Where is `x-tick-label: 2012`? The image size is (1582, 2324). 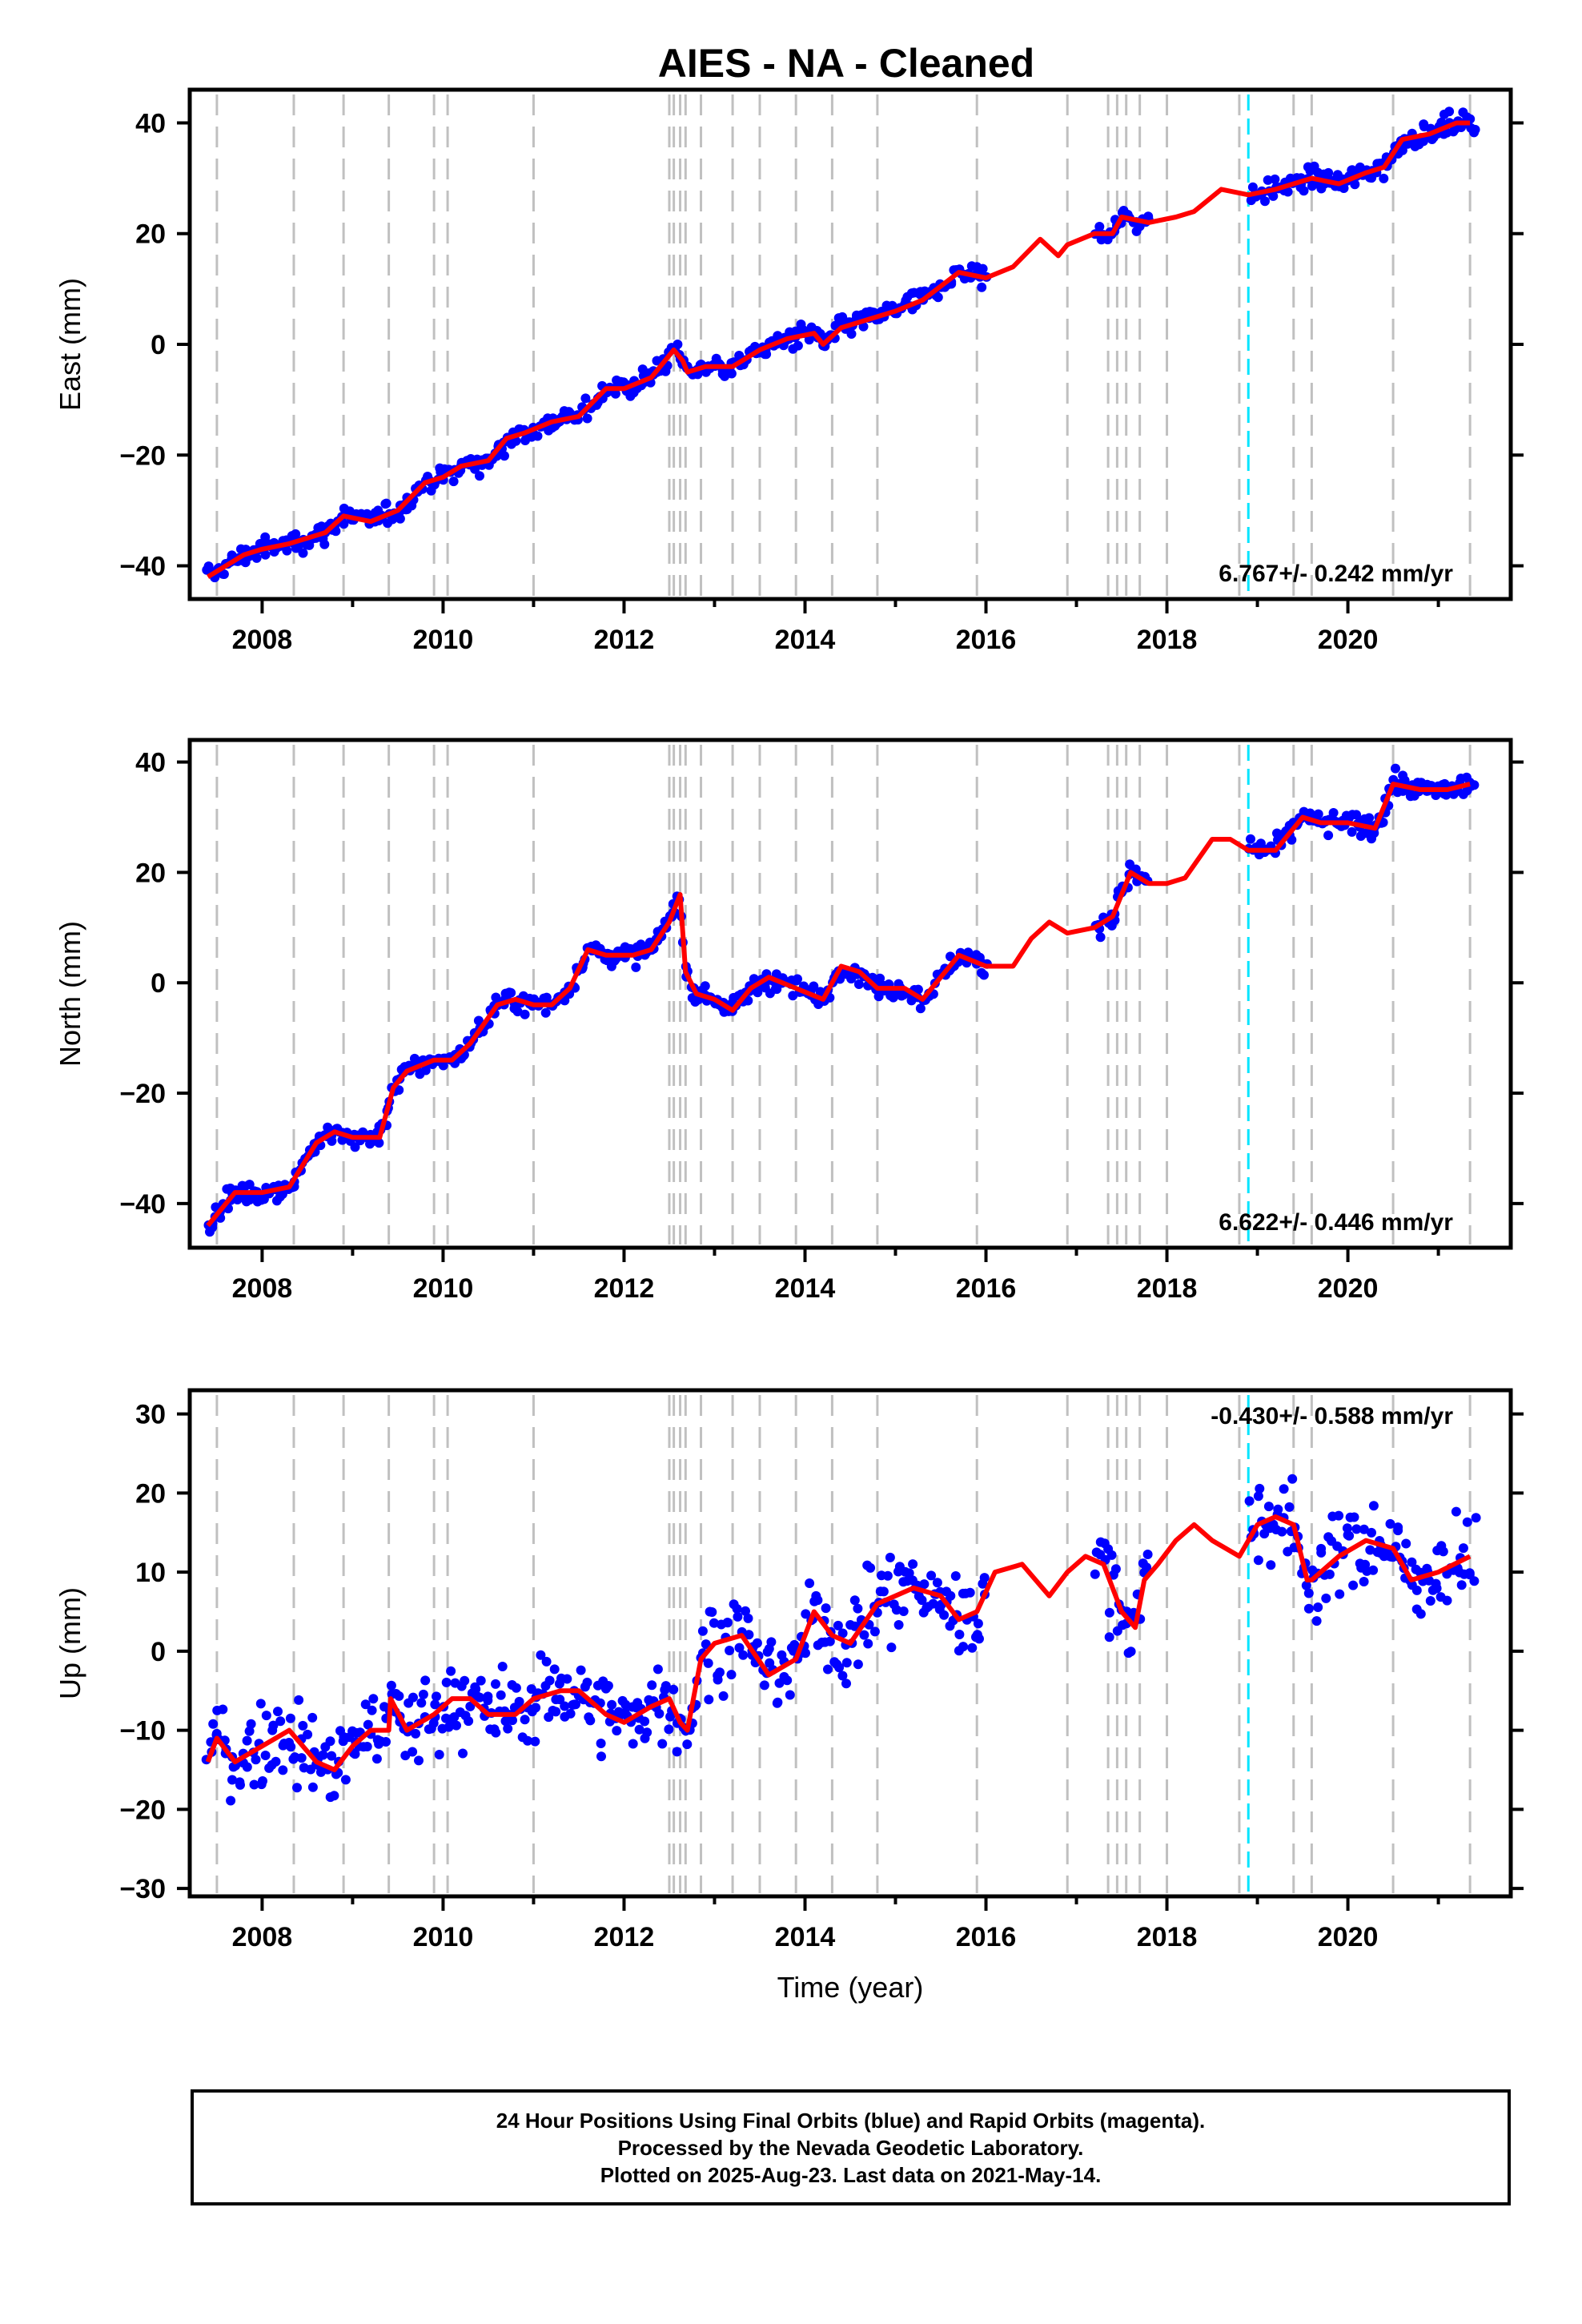 x-tick-label: 2012 is located at coordinates (624, 640).